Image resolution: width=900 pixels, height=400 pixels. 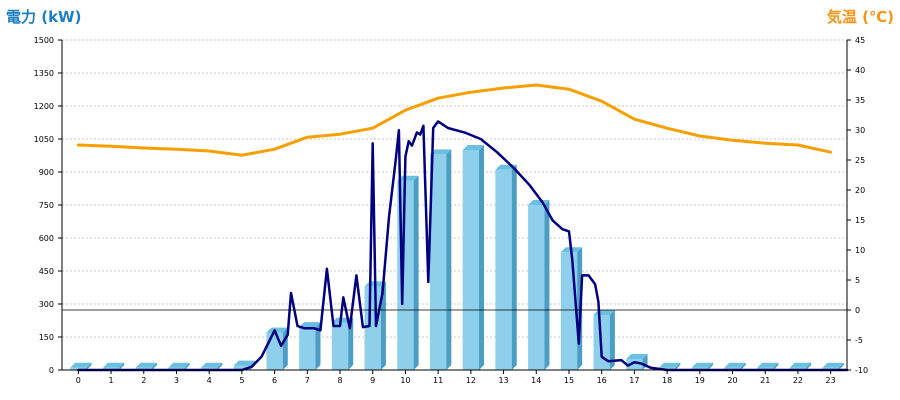 What do you see at coordinates (860, 70) in the screenshot?
I see `right-tick-label: 40` at bounding box center [860, 70].